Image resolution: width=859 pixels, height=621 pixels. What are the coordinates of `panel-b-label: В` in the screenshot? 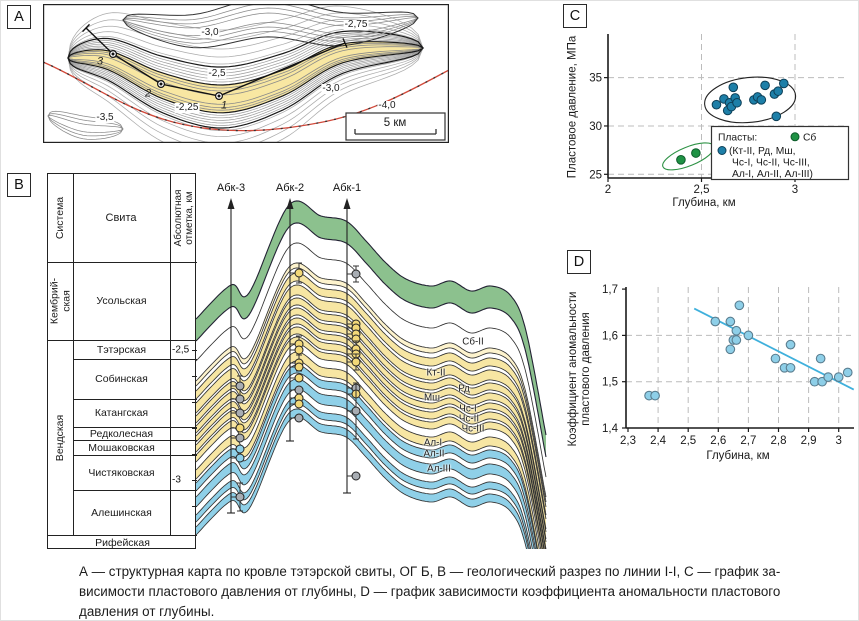 It's located at (19, 185).